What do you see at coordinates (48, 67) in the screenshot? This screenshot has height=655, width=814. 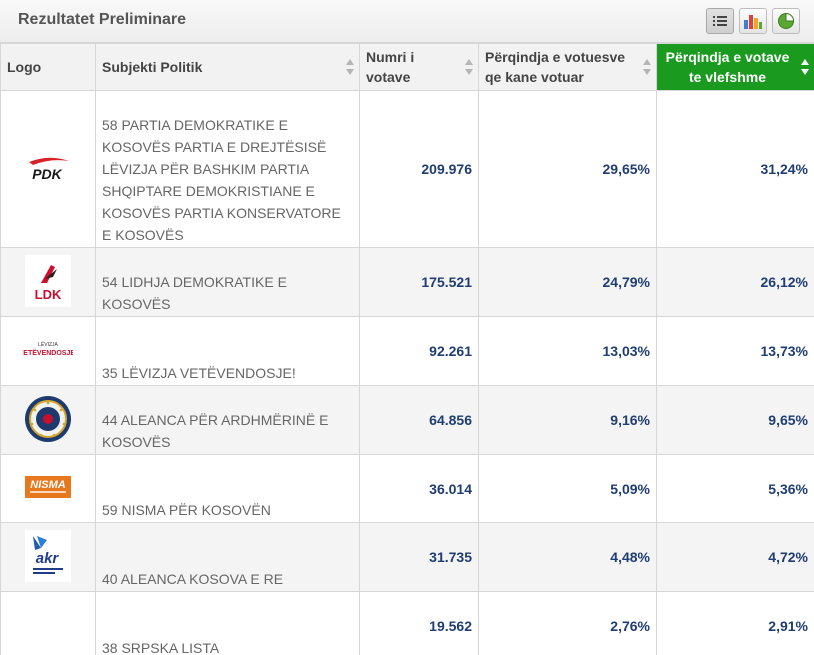 I see `column-header-logo: Logo` at bounding box center [48, 67].